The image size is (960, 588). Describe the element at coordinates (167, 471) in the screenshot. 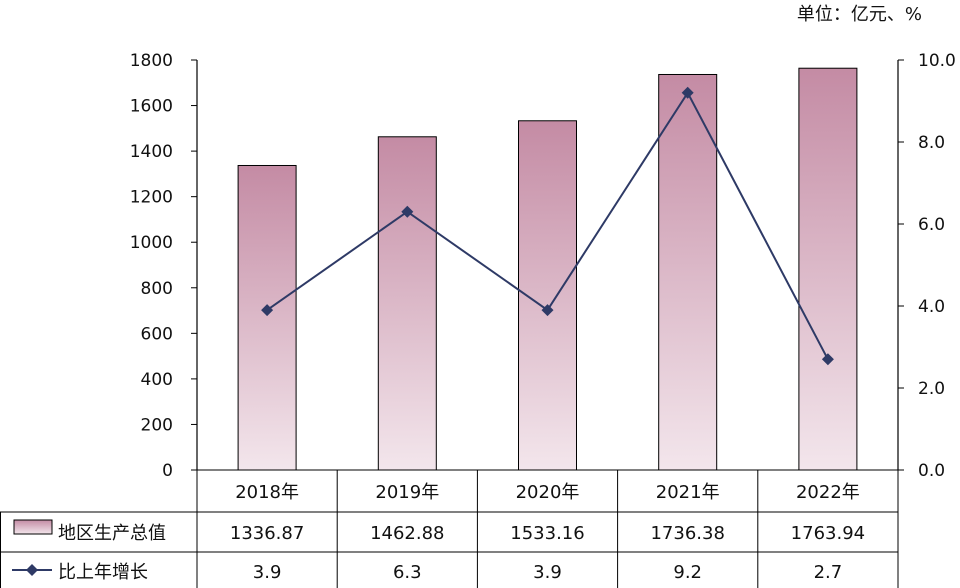

I see `left-tick-label: 0` at that location.